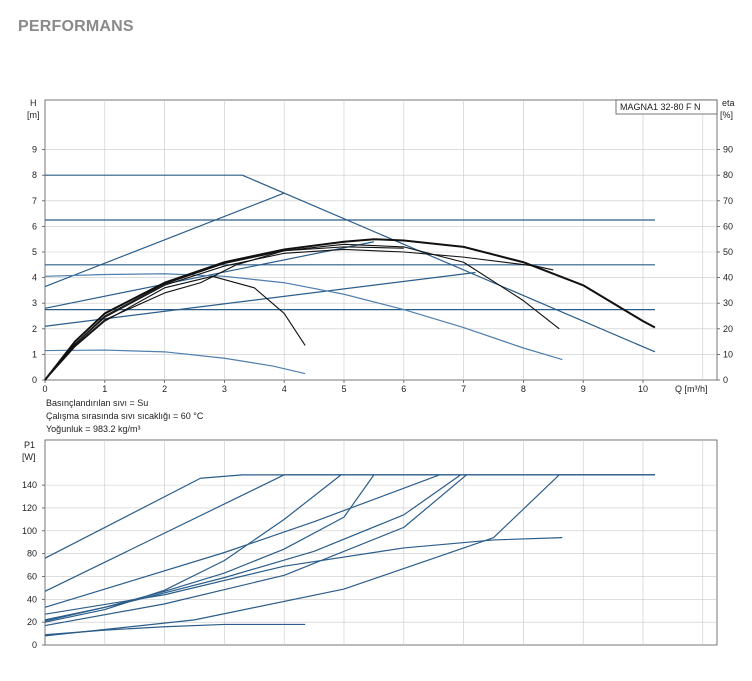 This screenshot has height=681, width=752. What do you see at coordinates (343, 389) in the screenshot?
I see `x-tick-label: 5` at bounding box center [343, 389].